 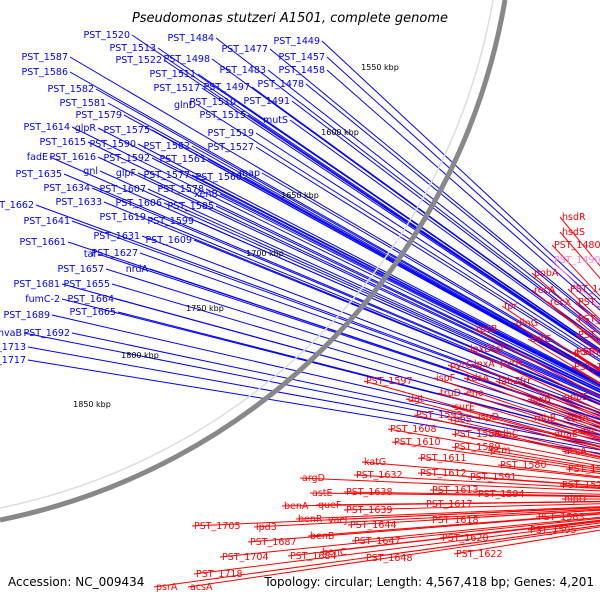 I want to click on reverse-gene-label: PST_1613, so click(x=455, y=490).